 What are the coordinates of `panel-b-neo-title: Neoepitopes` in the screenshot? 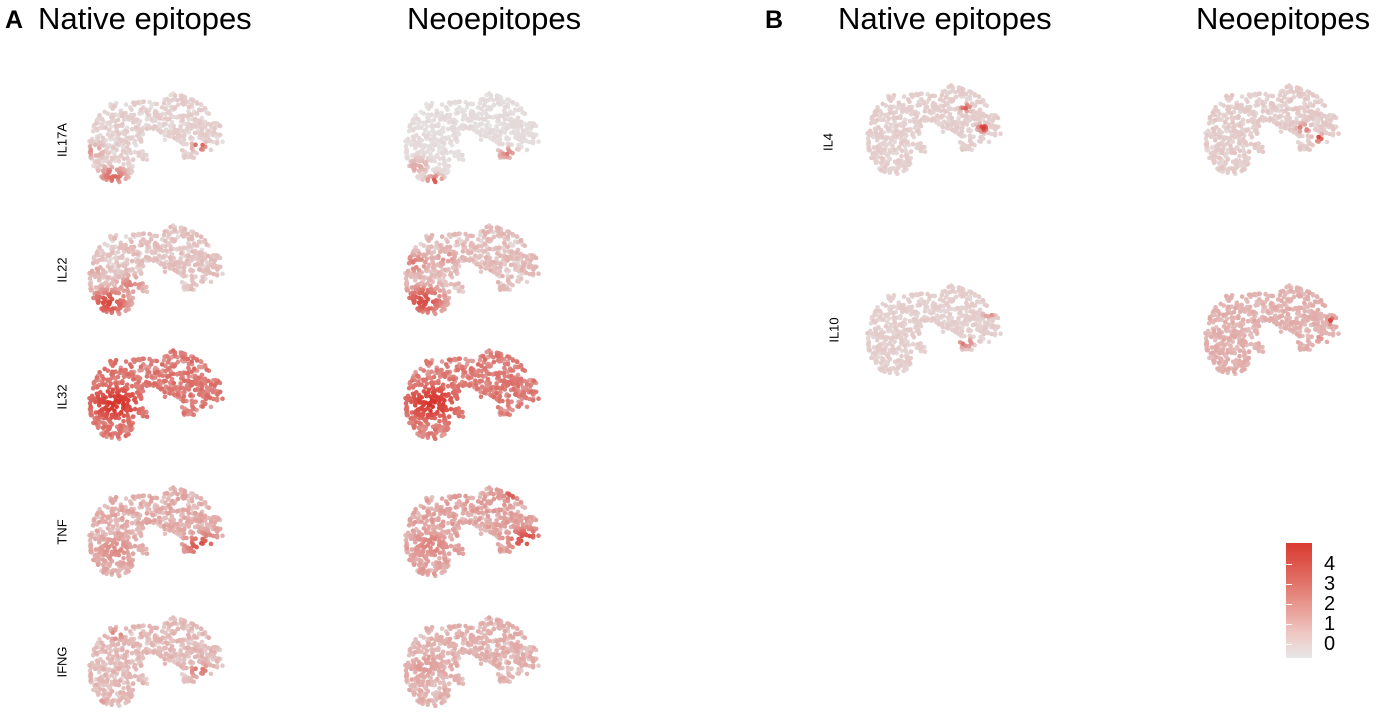 It's located at (1283, 18).